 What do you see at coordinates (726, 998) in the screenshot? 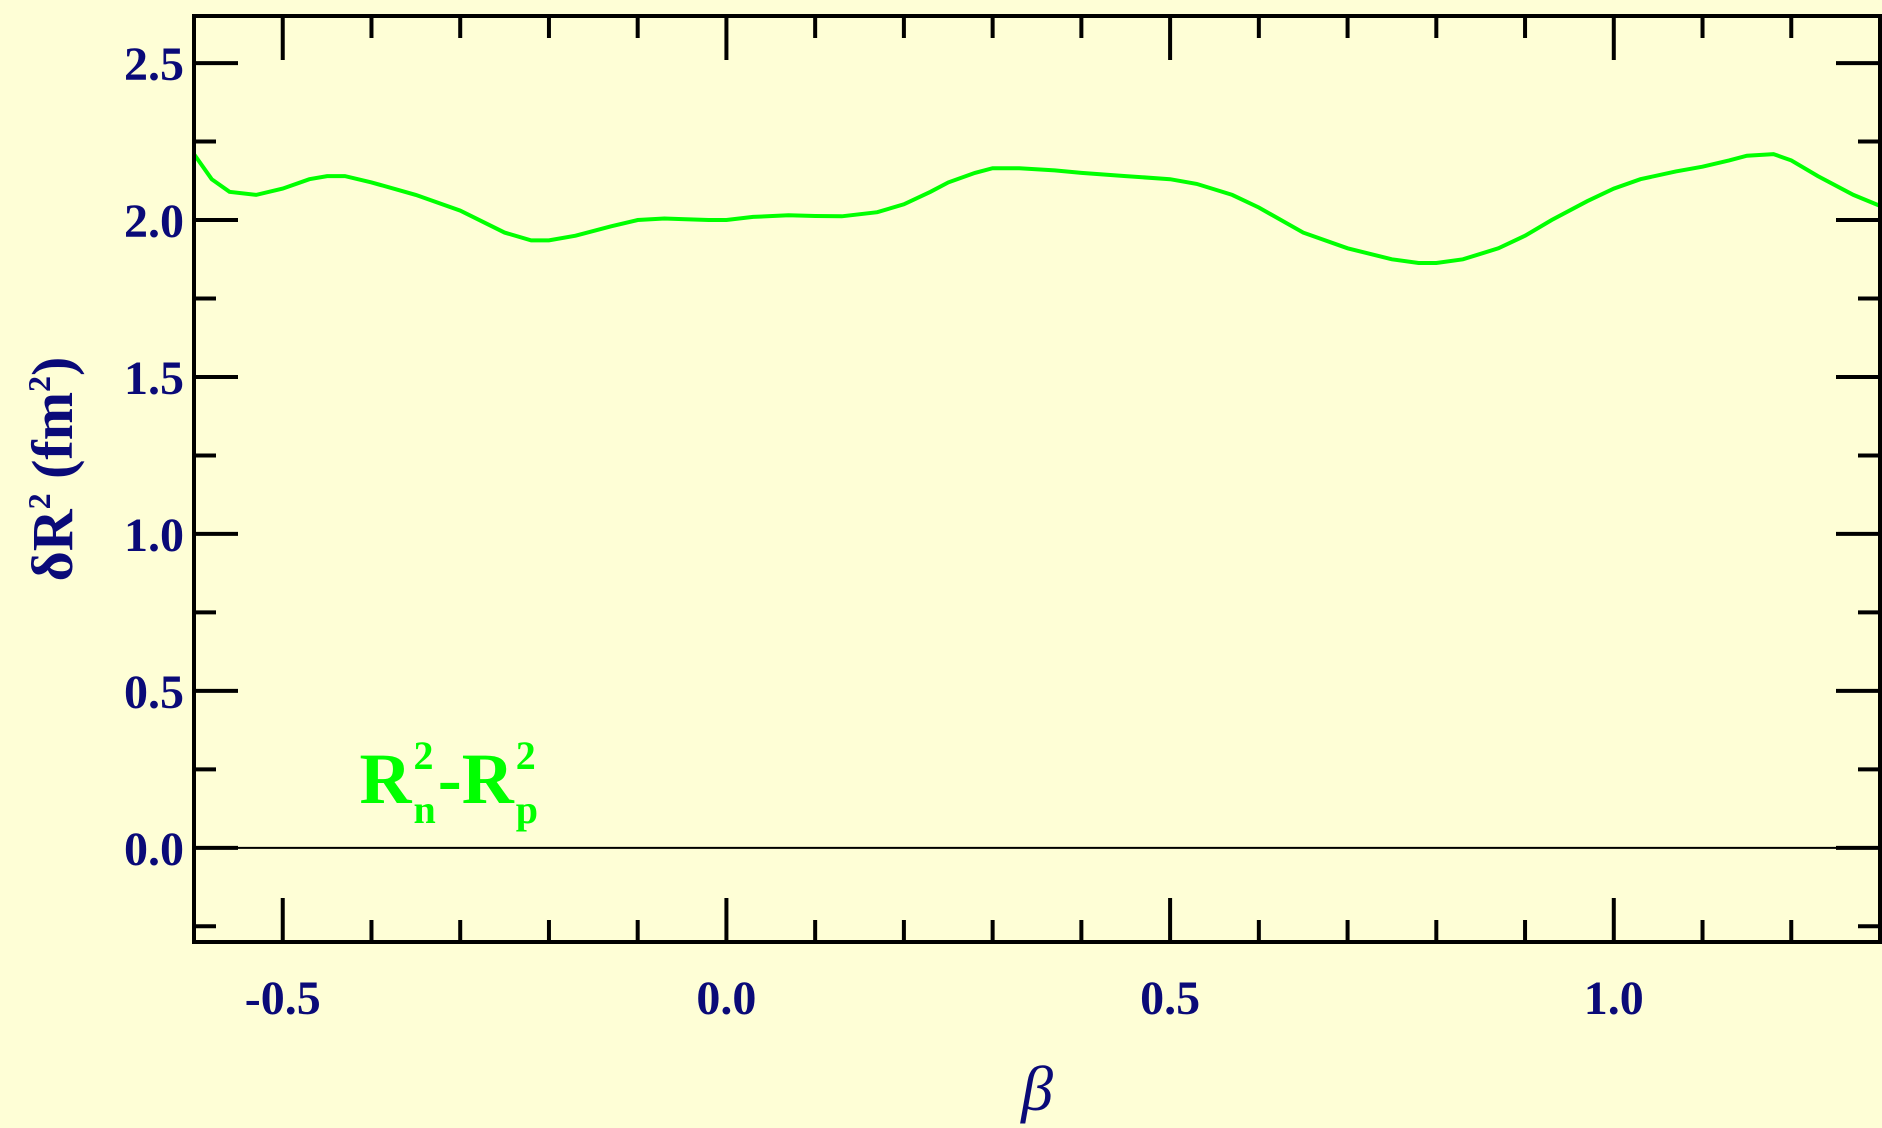
I see `x-tick-label: 0.0` at bounding box center [726, 998].